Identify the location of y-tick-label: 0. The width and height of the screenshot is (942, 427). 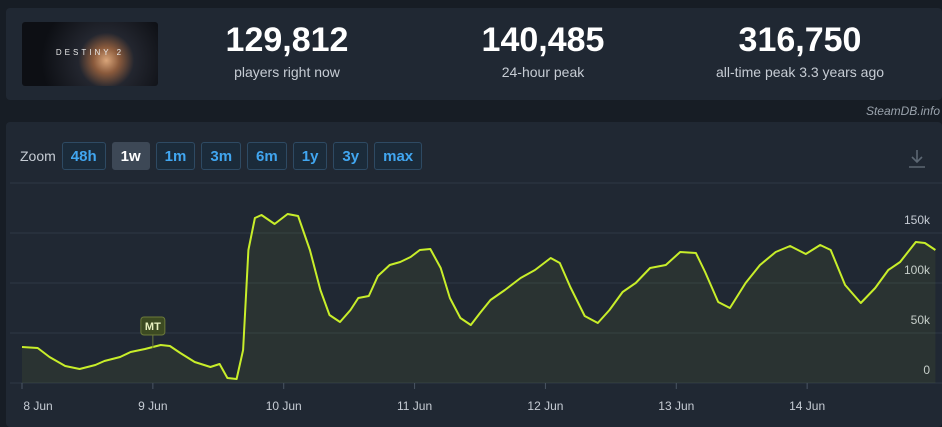
(926, 370).